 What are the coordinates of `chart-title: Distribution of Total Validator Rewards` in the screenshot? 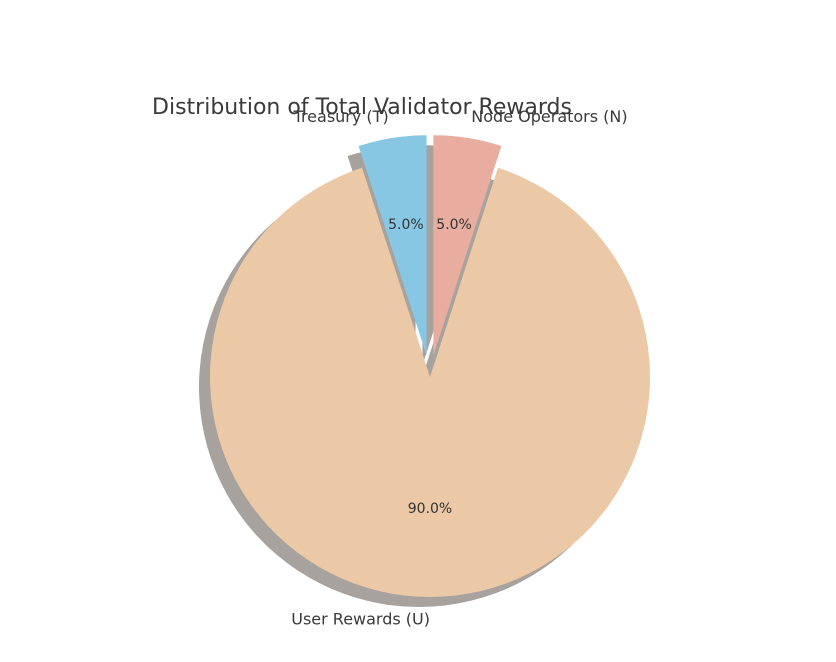 It's located at (362, 107).